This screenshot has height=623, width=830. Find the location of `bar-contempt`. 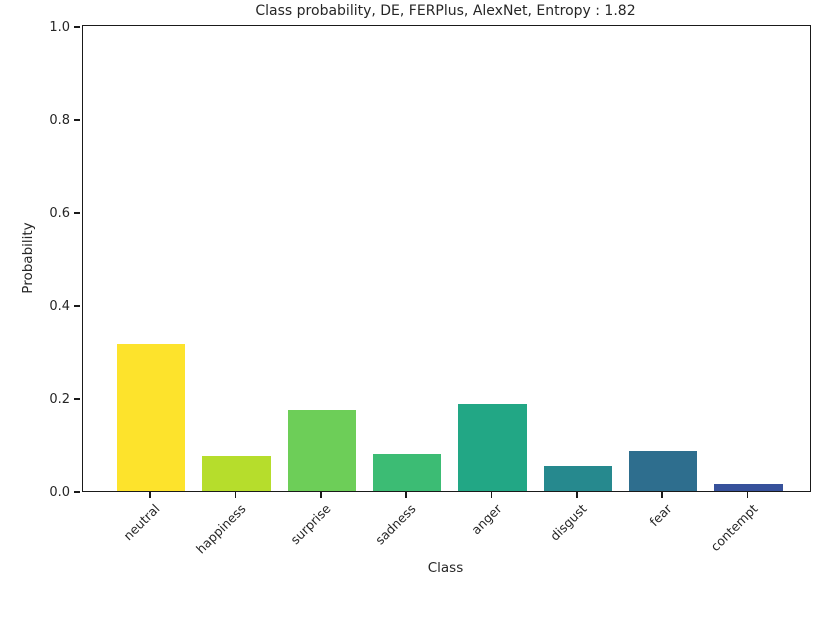

bar-contempt is located at coordinates (748, 487).